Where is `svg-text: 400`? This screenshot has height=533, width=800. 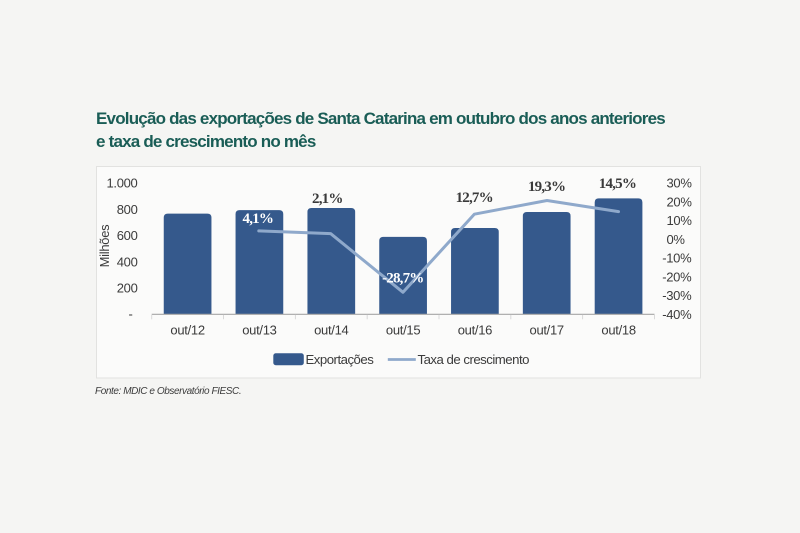
svg-text: 400 is located at coordinates (127, 261).